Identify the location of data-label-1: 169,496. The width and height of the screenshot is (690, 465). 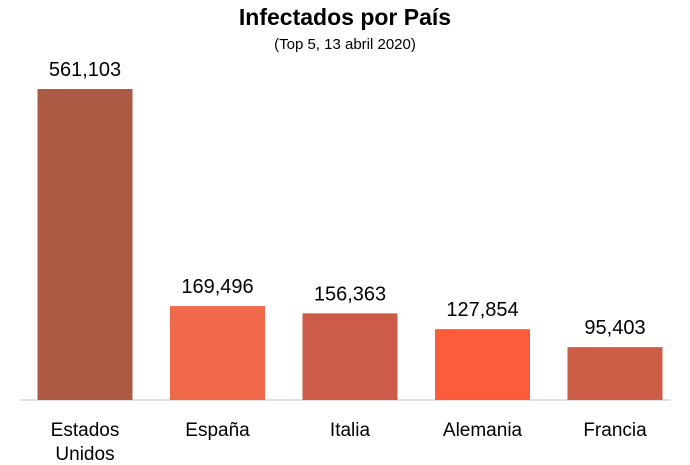
(217, 287).